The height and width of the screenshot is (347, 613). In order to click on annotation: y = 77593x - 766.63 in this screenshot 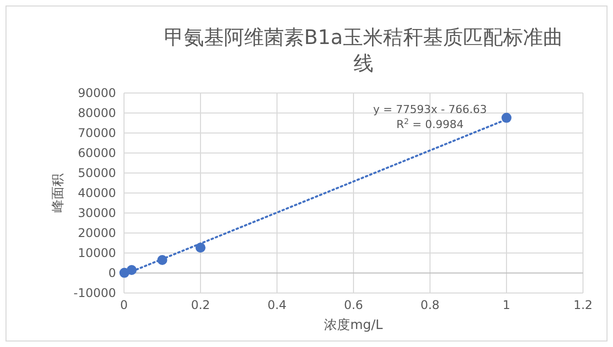, I will do `click(430, 109)`.